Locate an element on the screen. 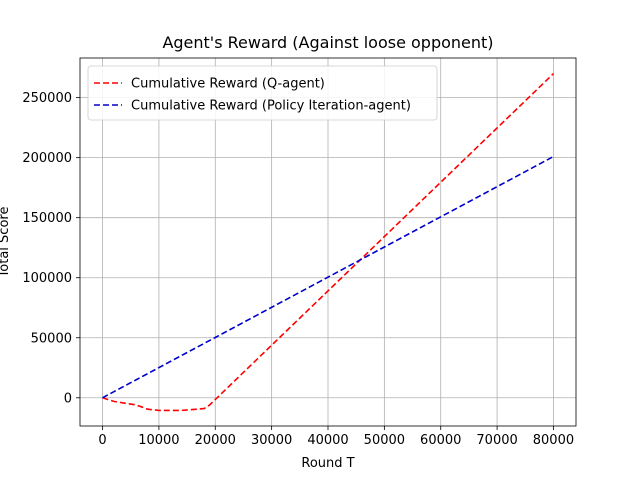 The height and width of the screenshot is (485, 640). legend-label: Cumulative Reward (Q-agent) is located at coordinates (228, 84).